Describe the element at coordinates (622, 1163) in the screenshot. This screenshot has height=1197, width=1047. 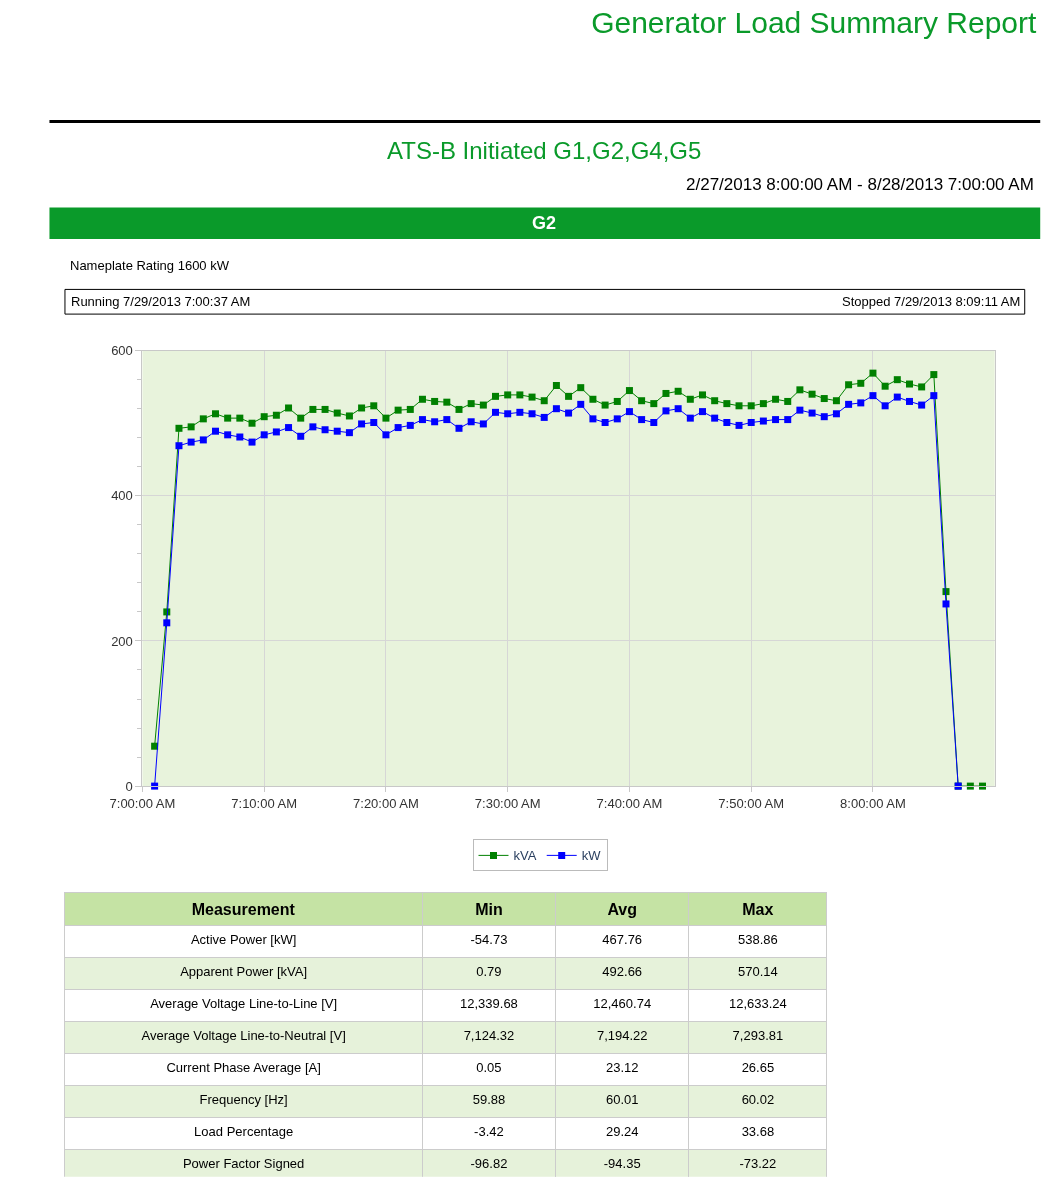
I see `text: -94.35` at that location.